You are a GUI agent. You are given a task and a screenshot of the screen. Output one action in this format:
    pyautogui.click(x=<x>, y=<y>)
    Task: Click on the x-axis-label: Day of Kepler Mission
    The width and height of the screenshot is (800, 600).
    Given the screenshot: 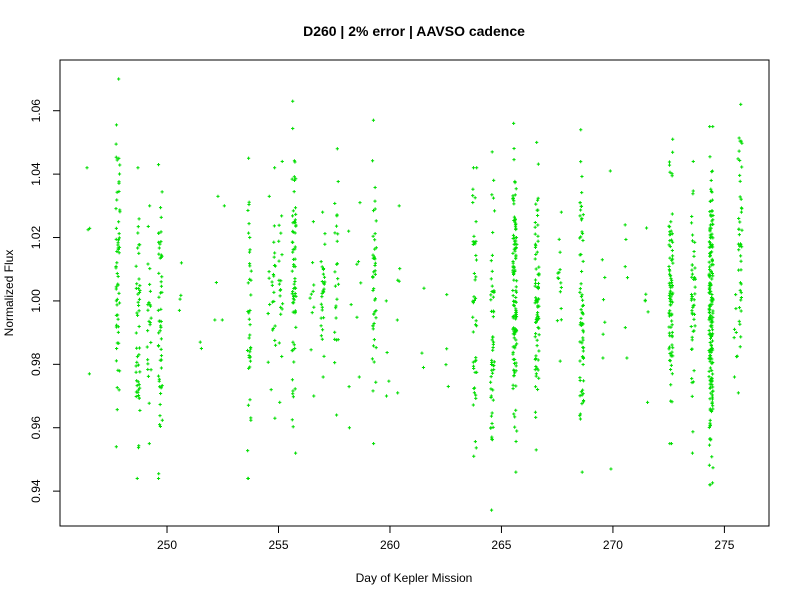 What is the action you would take?
    pyautogui.click(x=414, y=578)
    